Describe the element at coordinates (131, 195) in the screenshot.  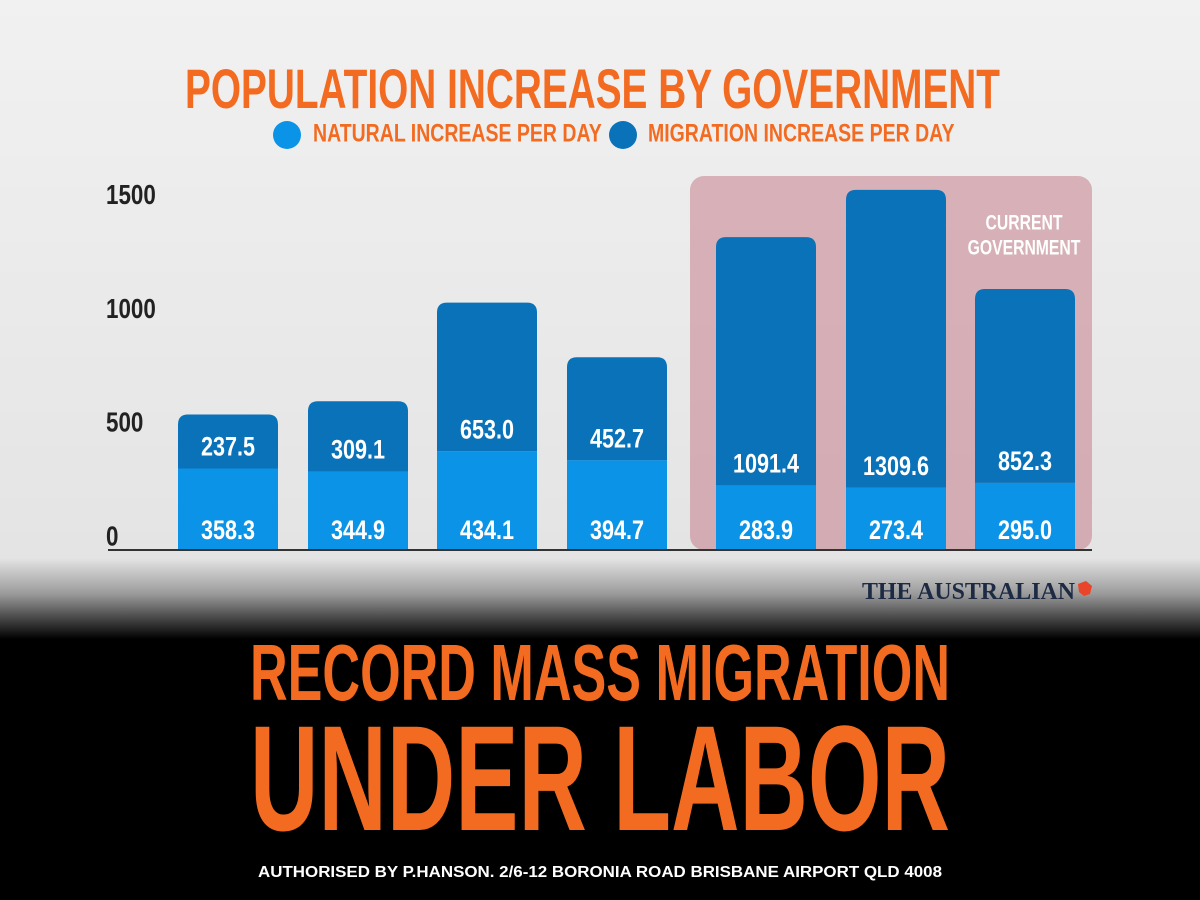
I see `y-tick-label: 1500` at that location.